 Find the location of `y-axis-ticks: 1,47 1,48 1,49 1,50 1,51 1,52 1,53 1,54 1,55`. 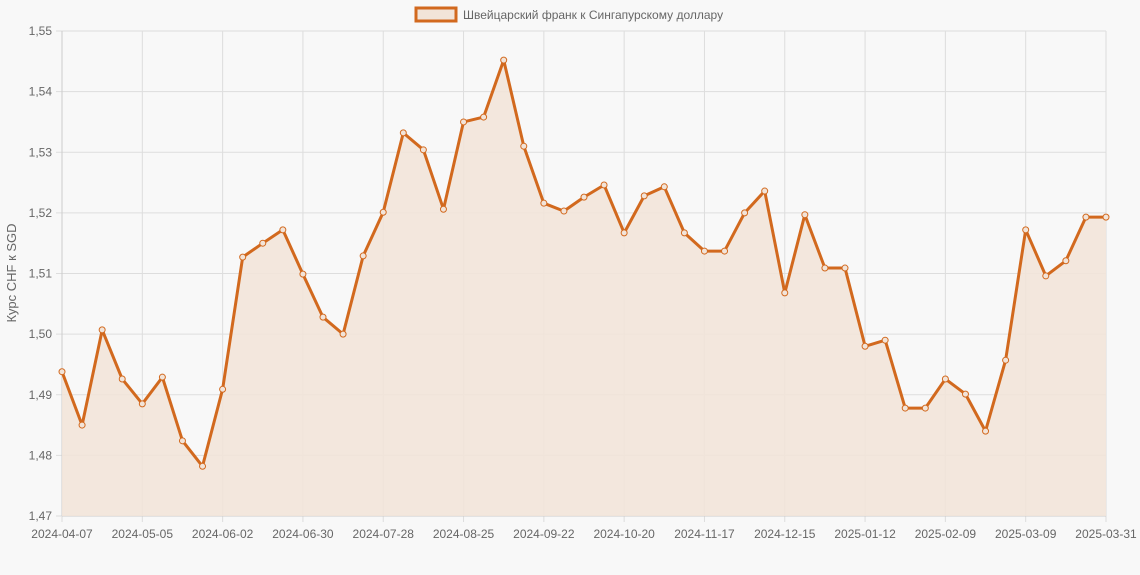

y-axis-ticks: 1,47 1,48 1,49 1,50 1,51 1,52 1,53 1,54 1,55 is located at coordinates (41, 273).